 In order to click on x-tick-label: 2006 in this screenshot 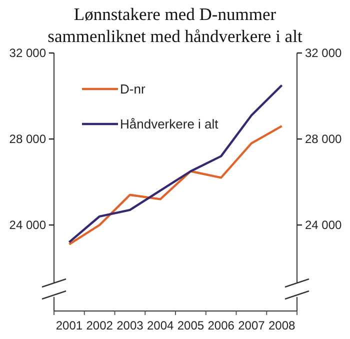, I will do `click(221, 325)`.